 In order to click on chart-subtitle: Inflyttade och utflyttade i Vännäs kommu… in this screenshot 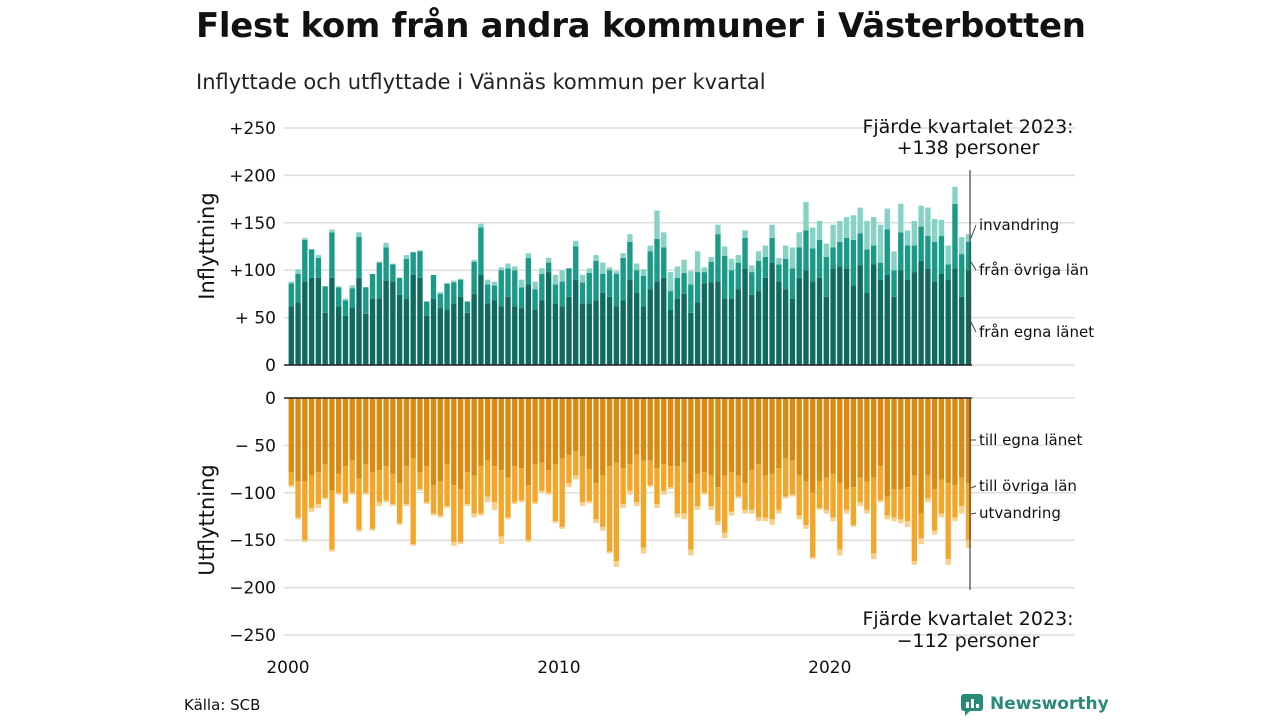, I will do `click(481, 82)`.